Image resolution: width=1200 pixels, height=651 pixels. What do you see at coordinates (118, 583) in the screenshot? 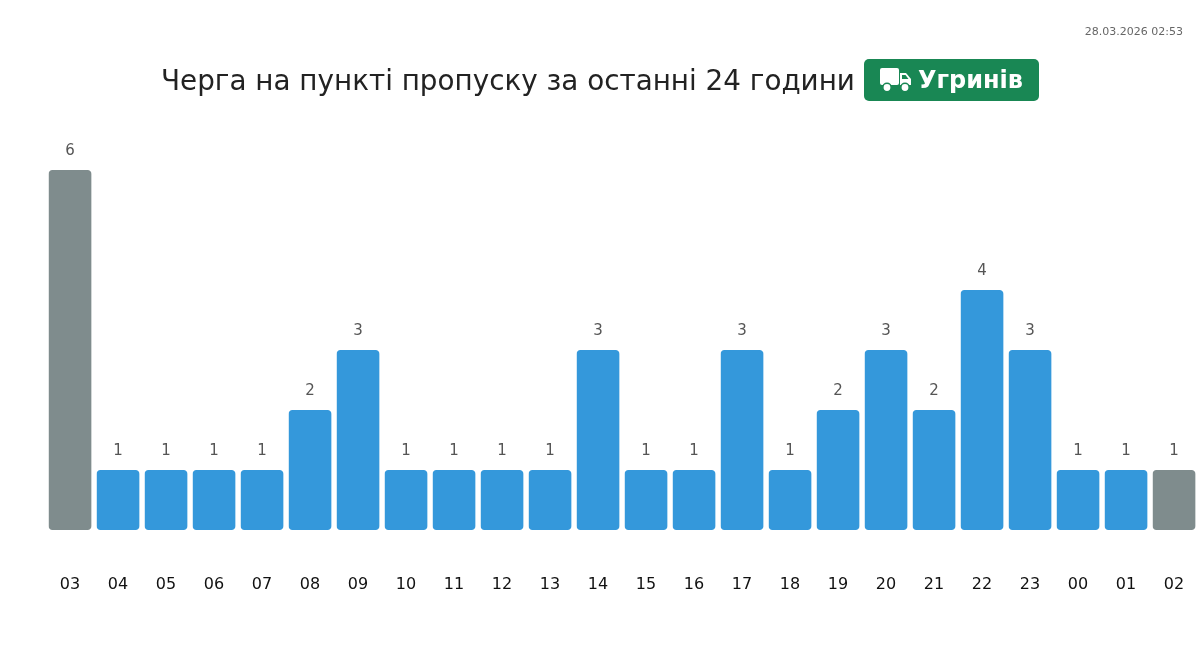
I see `x-tick-label: 04` at bounding box center [118, 583].